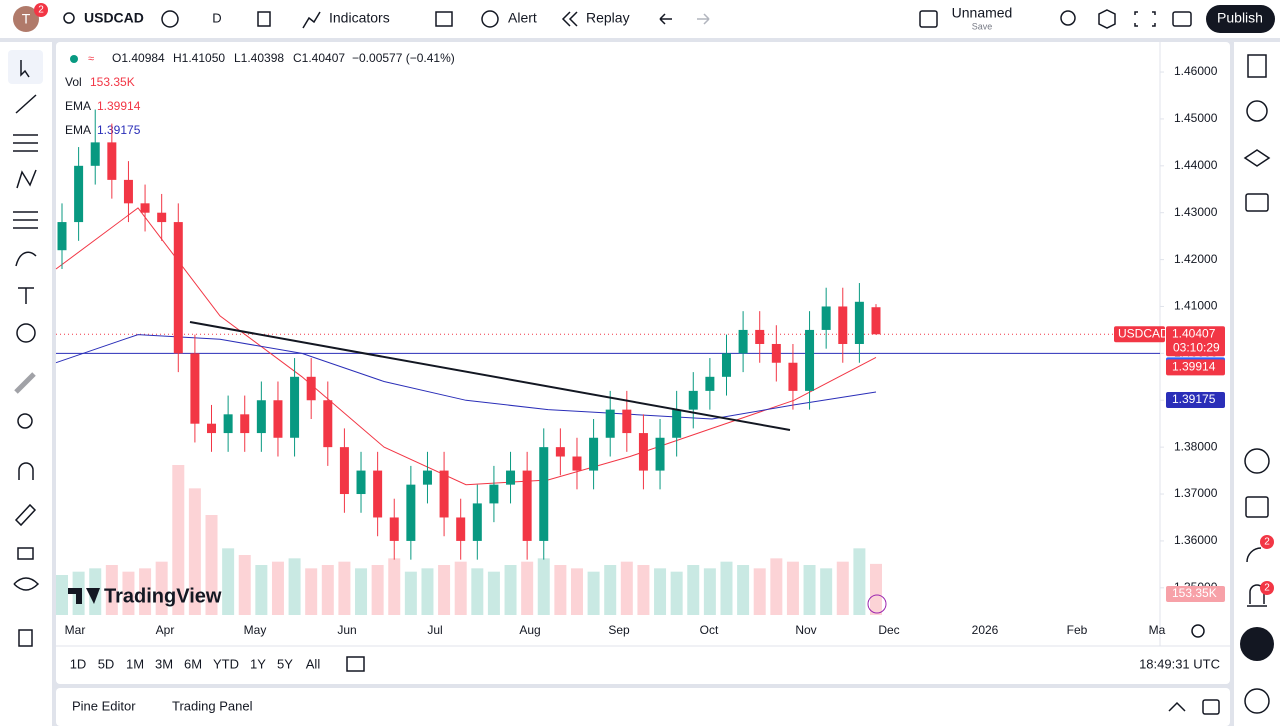 This screenshot has height=726, width=1280. I want to click on chart-type-icon, so click(264, 19).